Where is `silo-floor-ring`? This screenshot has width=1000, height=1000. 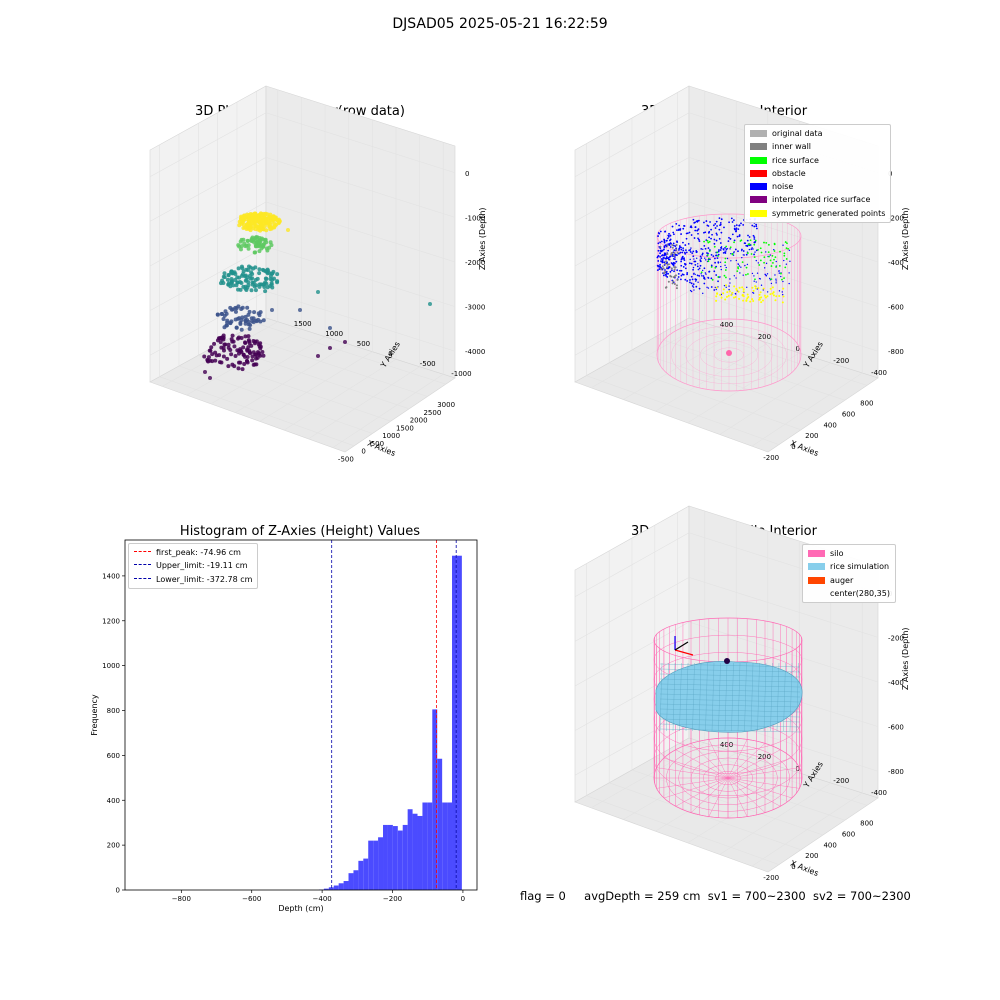
silo-floor-ring is located at coordinates (729, 355).